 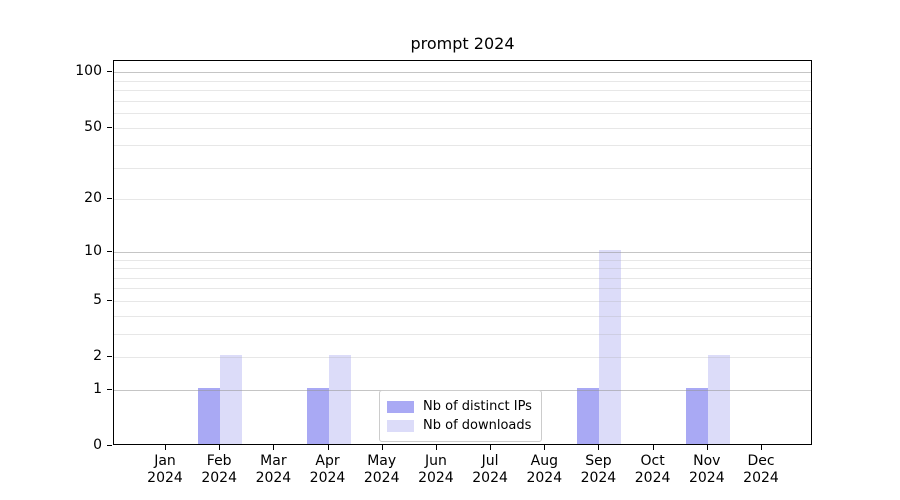 What do you see at coordinates (339, 399) in the screenshot?
I see `bar-downloads-apr` at bounding box center [339, 399].